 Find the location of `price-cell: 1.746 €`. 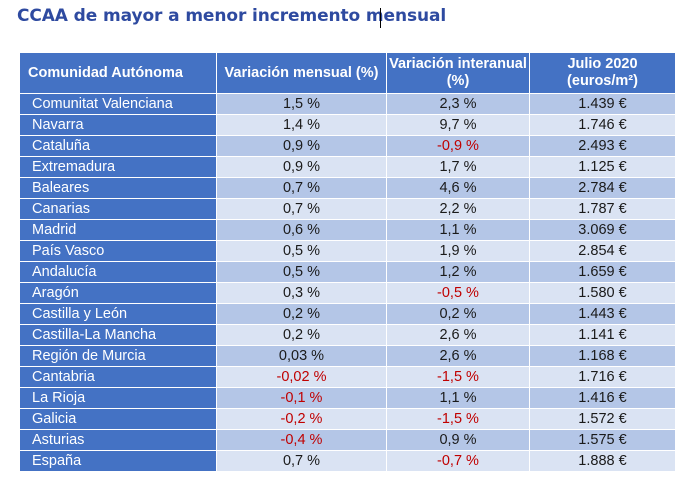

price-cell: 1.746 € is located at coordinates (602, 125).